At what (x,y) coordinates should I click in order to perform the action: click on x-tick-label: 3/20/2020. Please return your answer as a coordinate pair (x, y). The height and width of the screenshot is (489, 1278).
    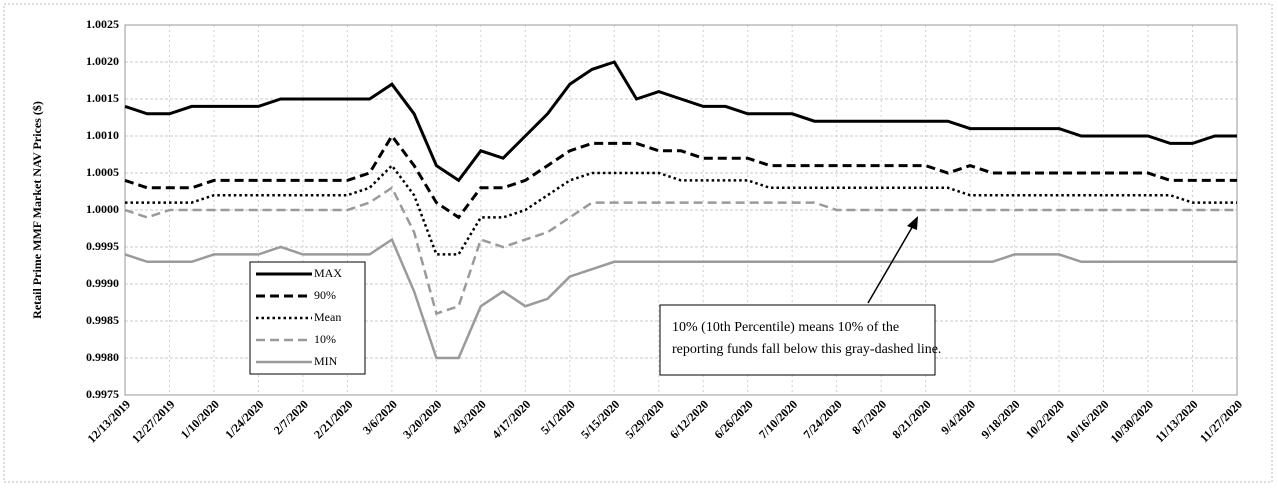
    Looking at the image, I should click on (422, 419).